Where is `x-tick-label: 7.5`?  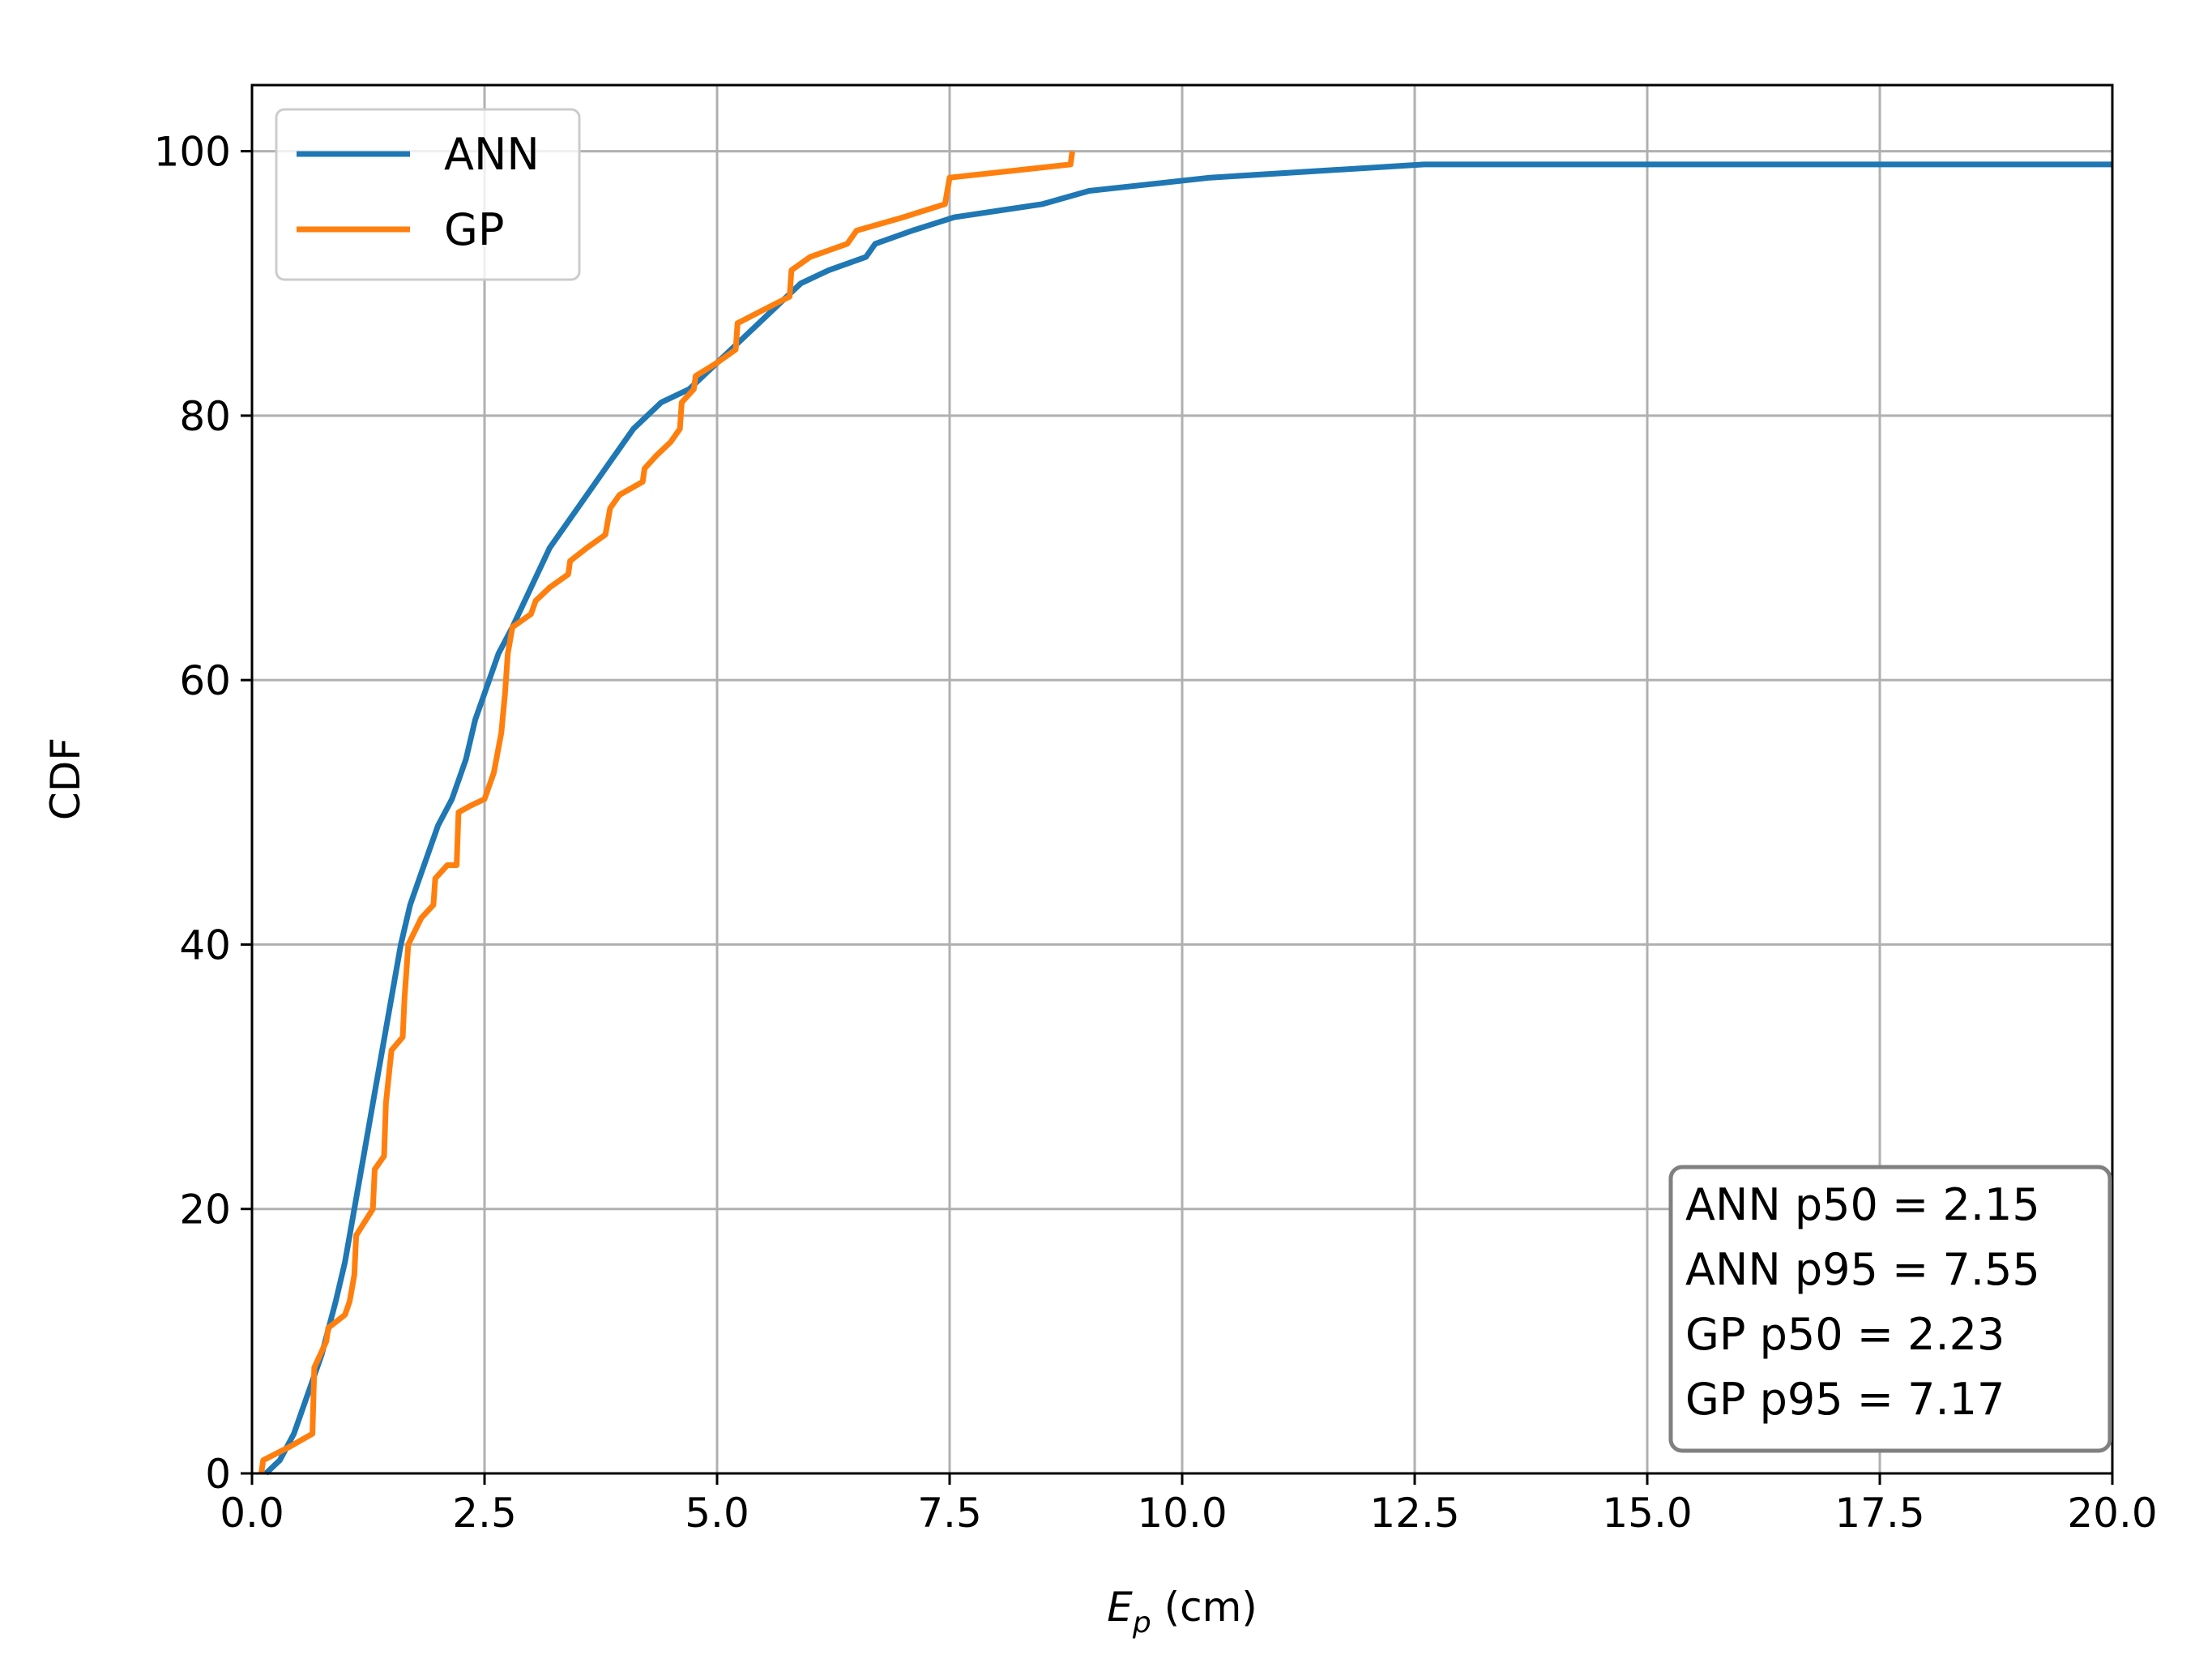 x-tick-label: 7.5 is located at coordinates (949, 1513).